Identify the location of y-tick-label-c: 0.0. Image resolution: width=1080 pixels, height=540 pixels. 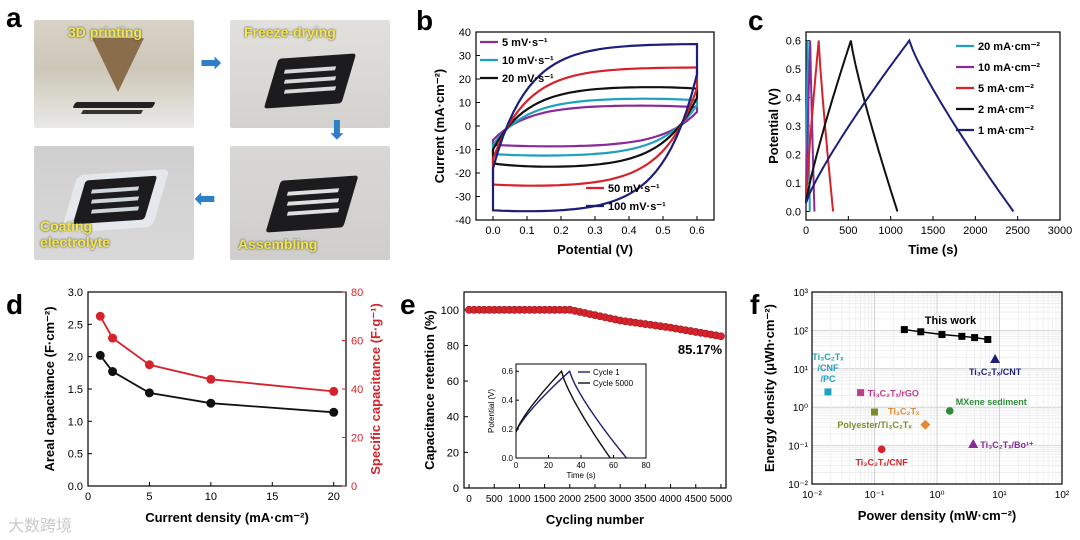
(793, 212).